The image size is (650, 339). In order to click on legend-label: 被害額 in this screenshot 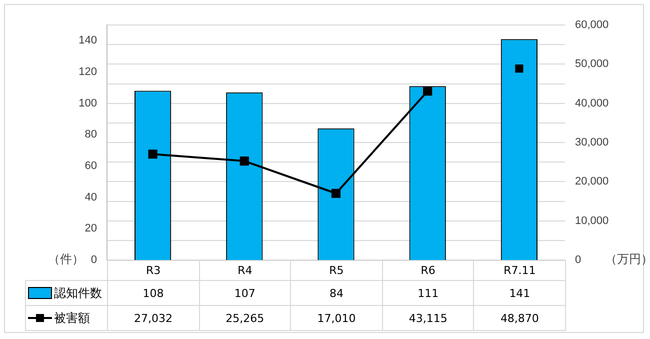, I will do `click(72, 318)`.